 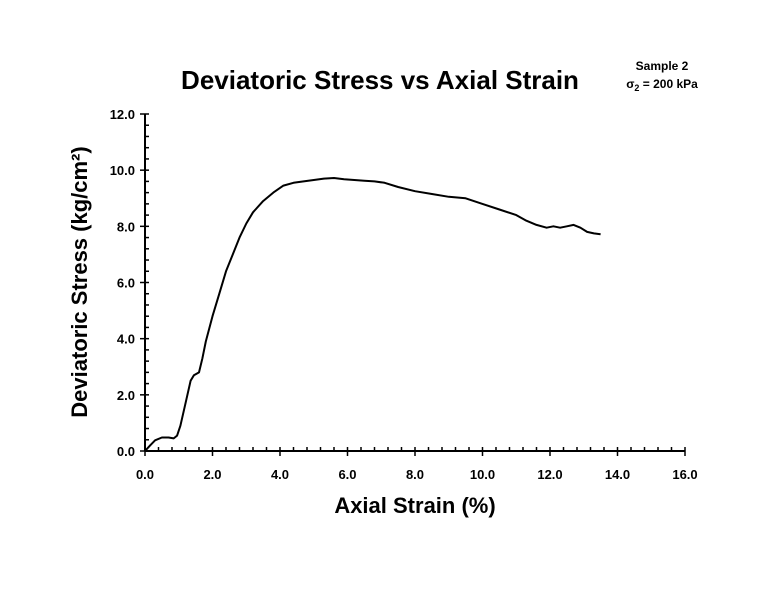 What do you see at coordinates (79, 281) in the screenshot?
I see `y-axis-label: Deviatoric Stress (kg/cm²)` at bounding box center [79, 281].